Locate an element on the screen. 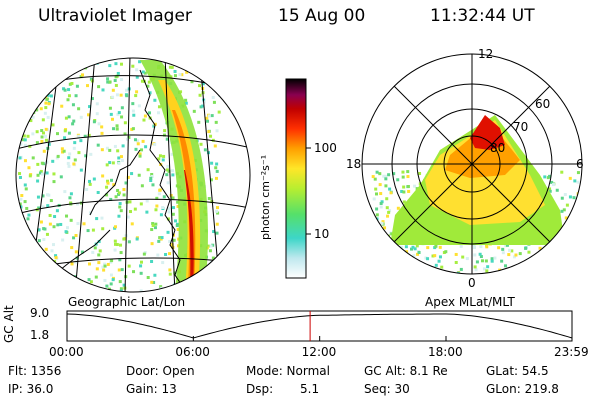 The width and height of the screenshot is (600, 400). dsp-label: Dsp: is located at coordinates (260, 389).